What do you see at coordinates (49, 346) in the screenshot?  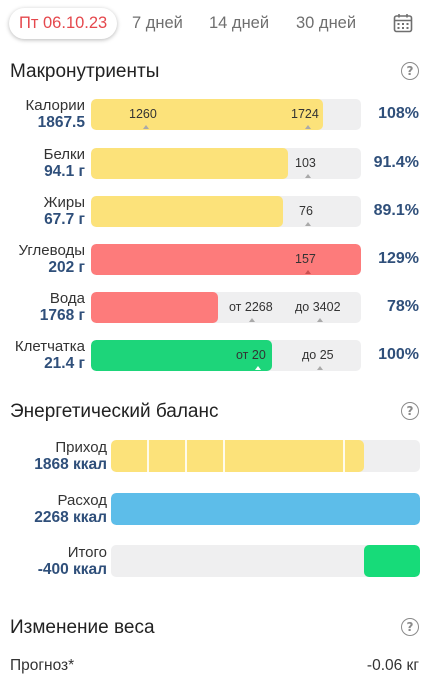 I see `macro-label: Клетчатка` at bounding box center [49, 346].